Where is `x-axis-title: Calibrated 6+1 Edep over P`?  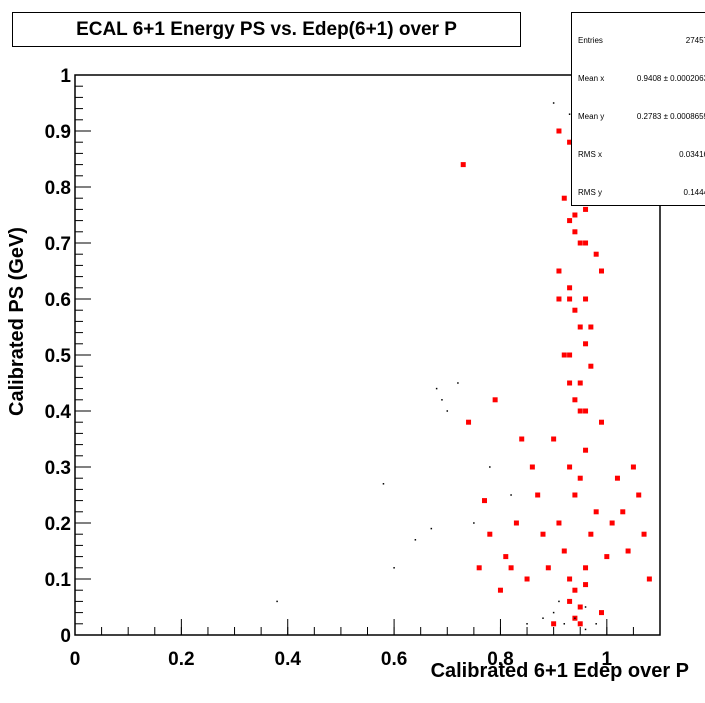 x-axis-title: Calibrated 6+1 Edep over P is located at coordinates (559, 671).